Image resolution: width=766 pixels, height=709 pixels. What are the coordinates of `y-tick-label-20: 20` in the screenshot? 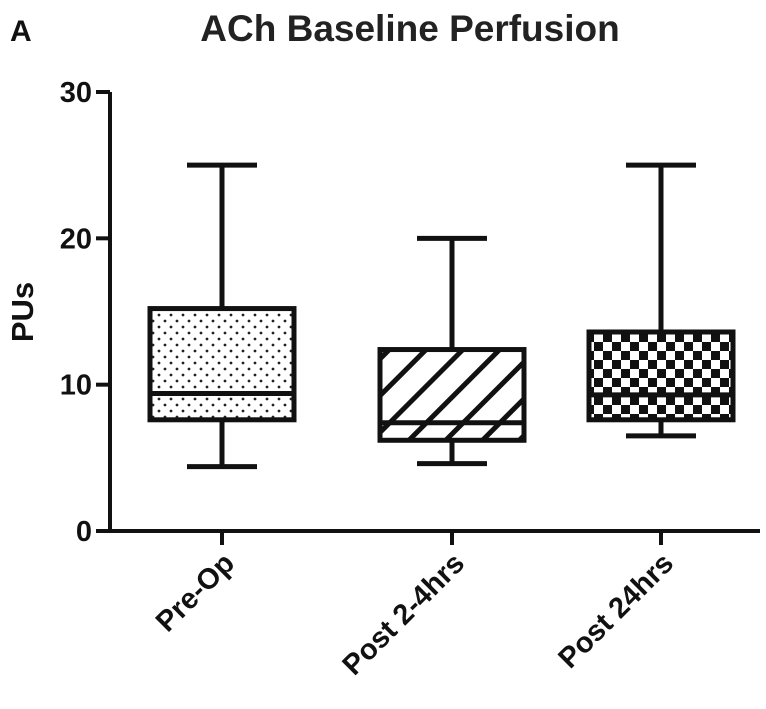 It's located at (76, 239).